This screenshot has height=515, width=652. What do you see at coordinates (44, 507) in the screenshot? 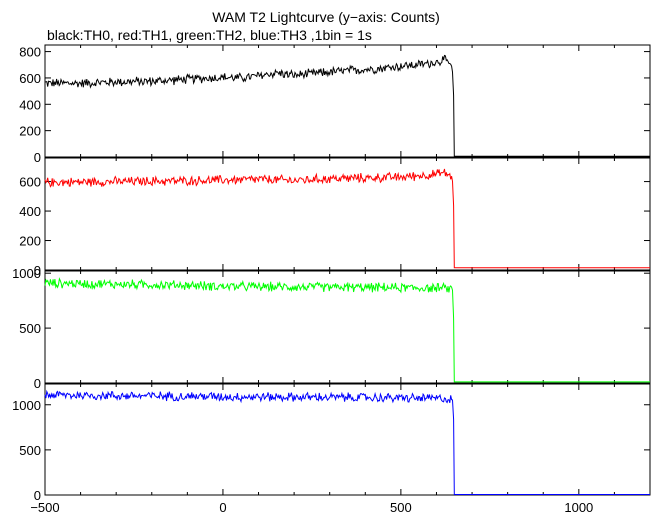
I see `x-tick-label: −500` at bounding box center [44, 507].